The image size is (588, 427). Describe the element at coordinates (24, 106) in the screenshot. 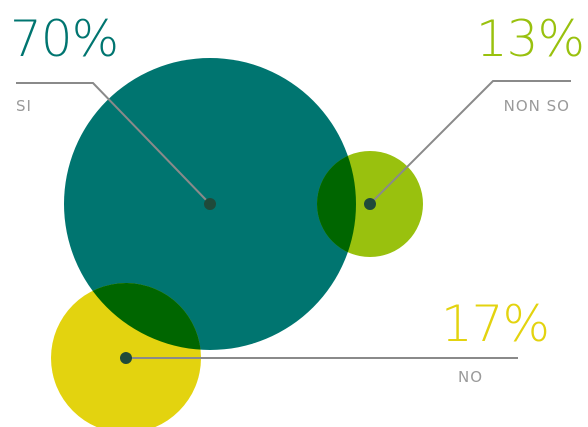

I see `category-label-si: SI` at that location.